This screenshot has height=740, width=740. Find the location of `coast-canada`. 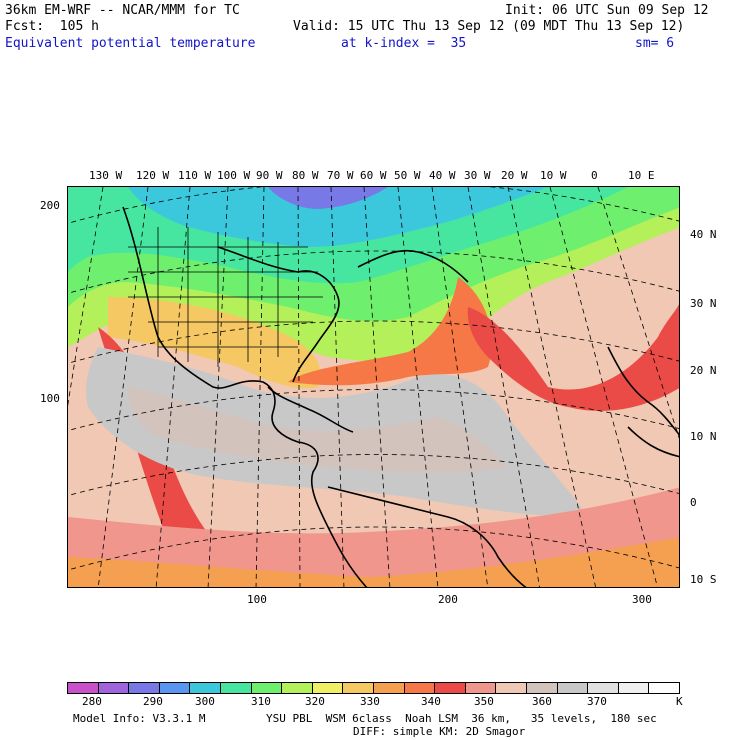

coast-canada is located at coordinates (413, 266).